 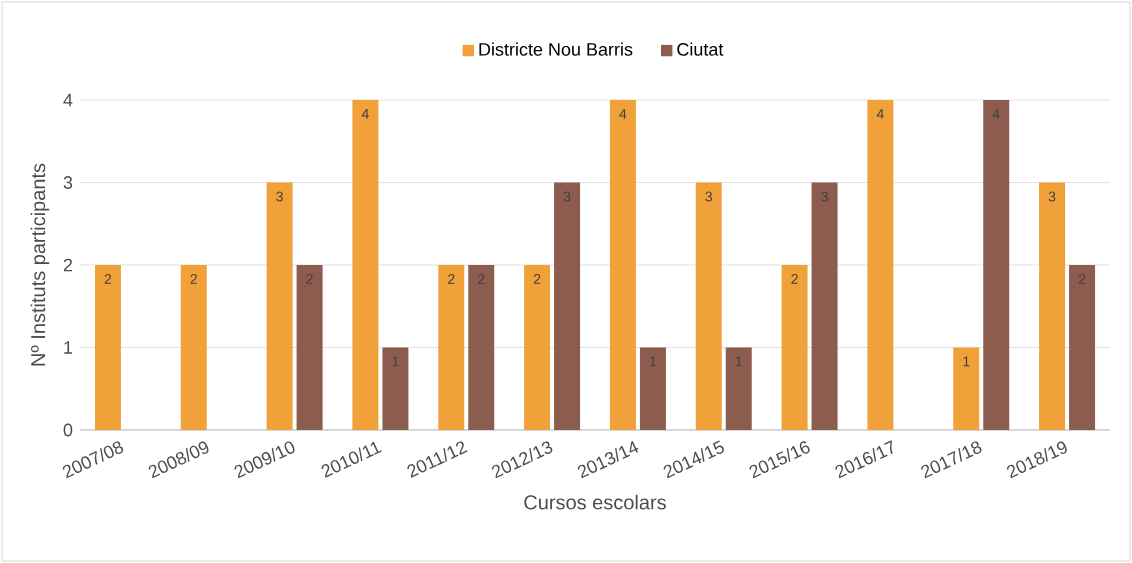 I want to click on y-axis-title: Nº Instituts participants, so click(x=40, y=264).